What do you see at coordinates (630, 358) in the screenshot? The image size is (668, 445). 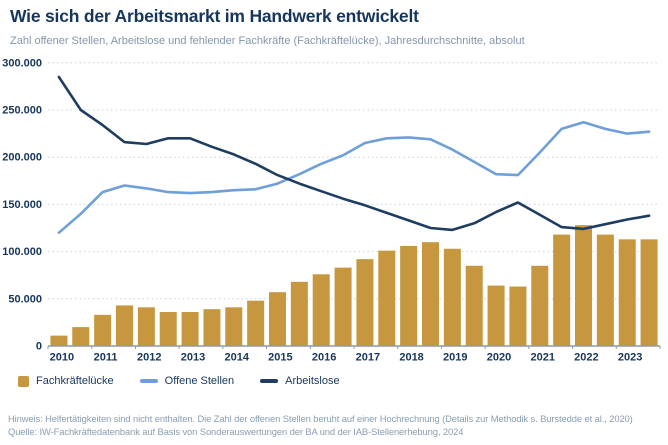 I see `svg-text: 2023` at bounding box center [630, 358].